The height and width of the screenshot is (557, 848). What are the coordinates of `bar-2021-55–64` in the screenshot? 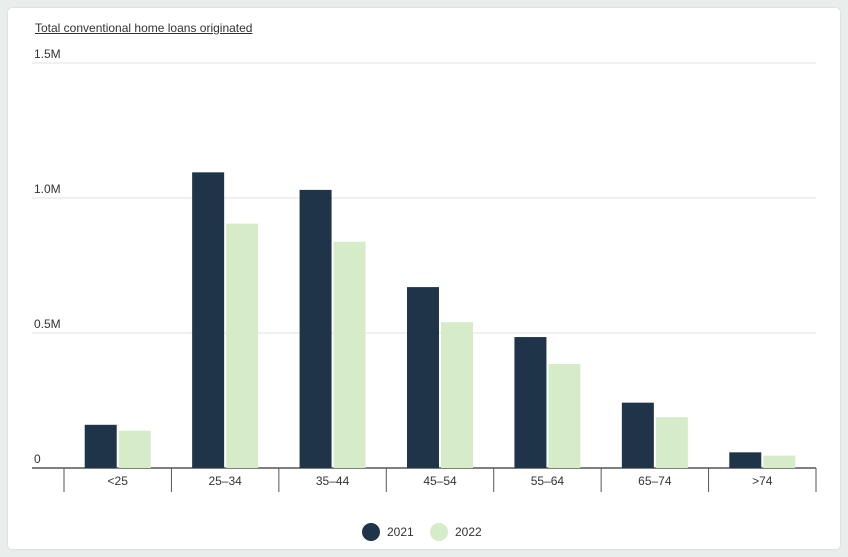 It's located at (530, 402).